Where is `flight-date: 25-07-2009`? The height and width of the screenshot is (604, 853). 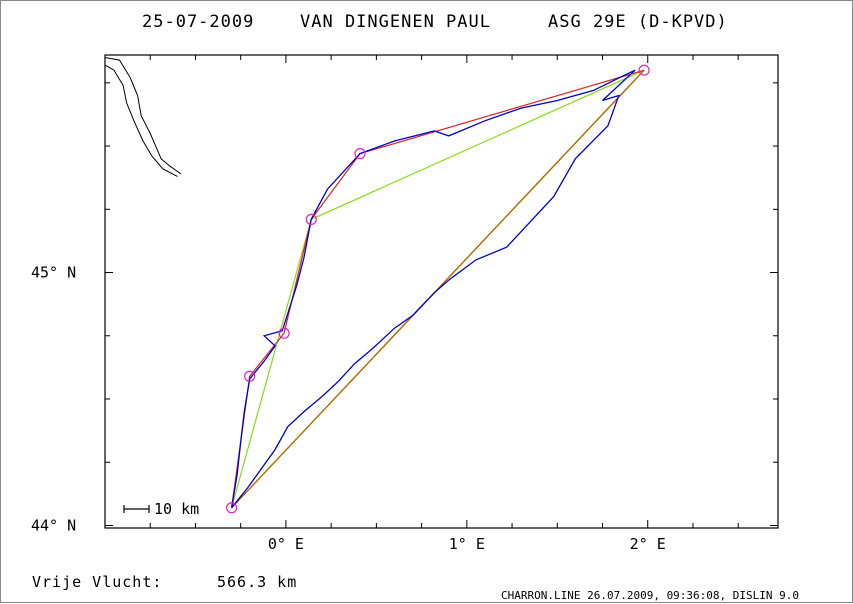 flight-date: 25-07-2009 is located at coordinates (198, 22).